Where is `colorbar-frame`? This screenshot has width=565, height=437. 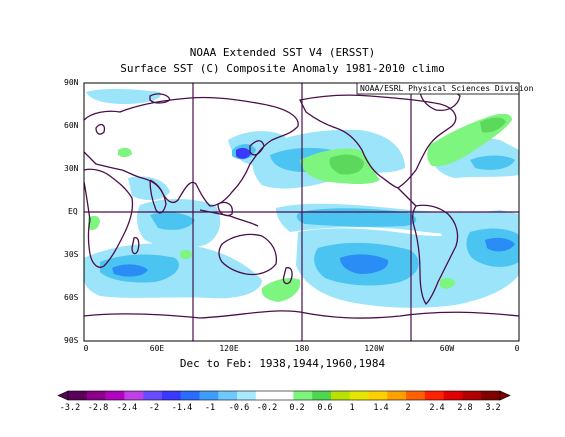 colorbar-frame is located at coordinates (284, 395).